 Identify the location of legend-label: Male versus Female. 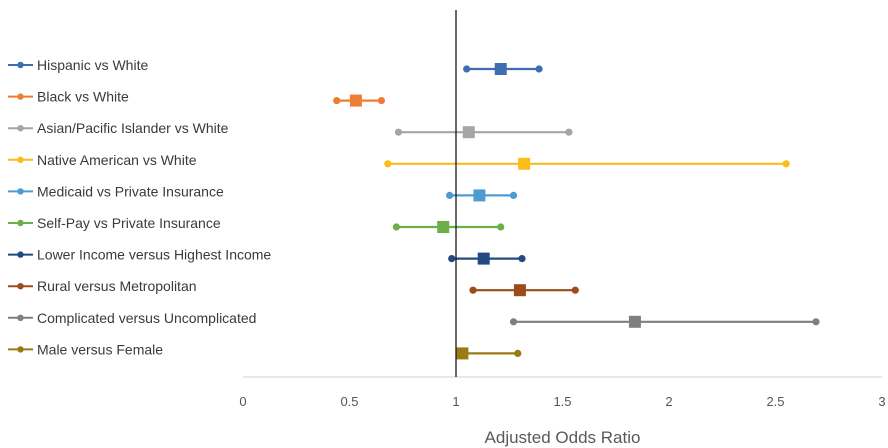
(100, 349).